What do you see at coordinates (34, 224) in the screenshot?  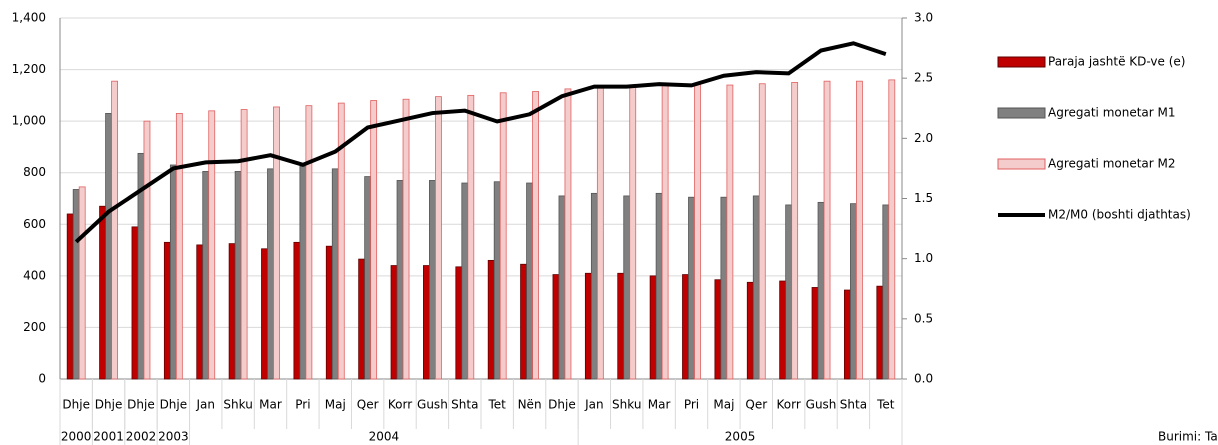 I see `y-tick-label: 600` at bounding box center [34, 224].